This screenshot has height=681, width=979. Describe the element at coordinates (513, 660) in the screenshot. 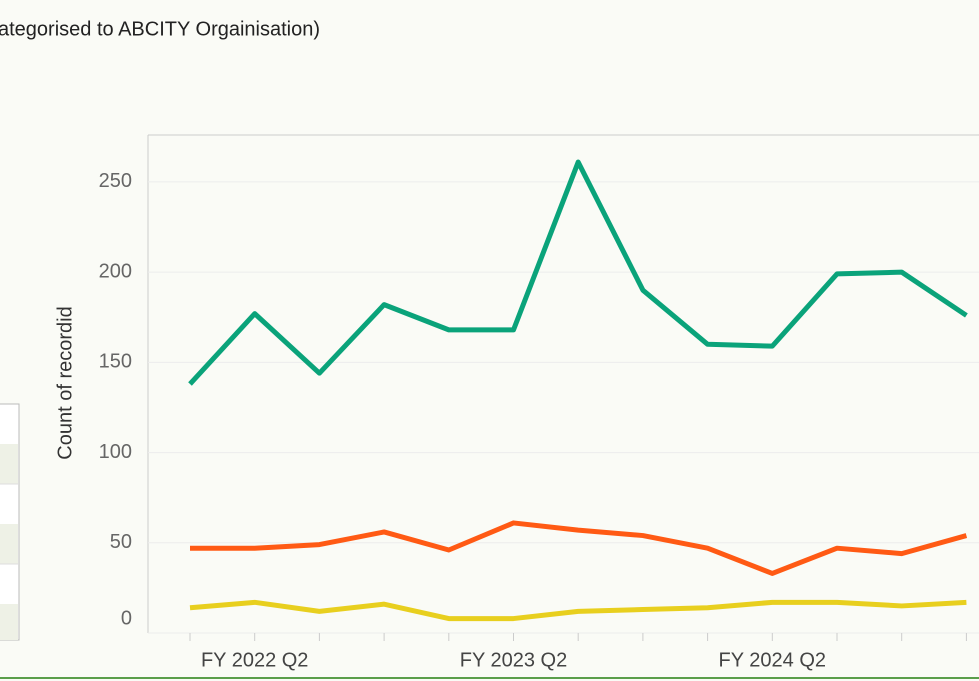

I see `x-tick-label: FY 2023 Q2` at that location.